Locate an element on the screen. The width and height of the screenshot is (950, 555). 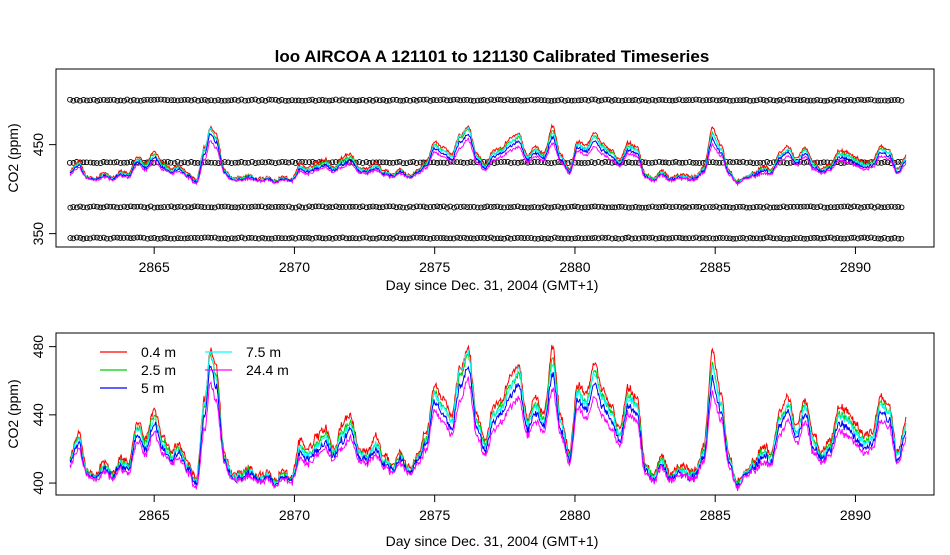
series-lines-top is located at coordinates (488, 155).